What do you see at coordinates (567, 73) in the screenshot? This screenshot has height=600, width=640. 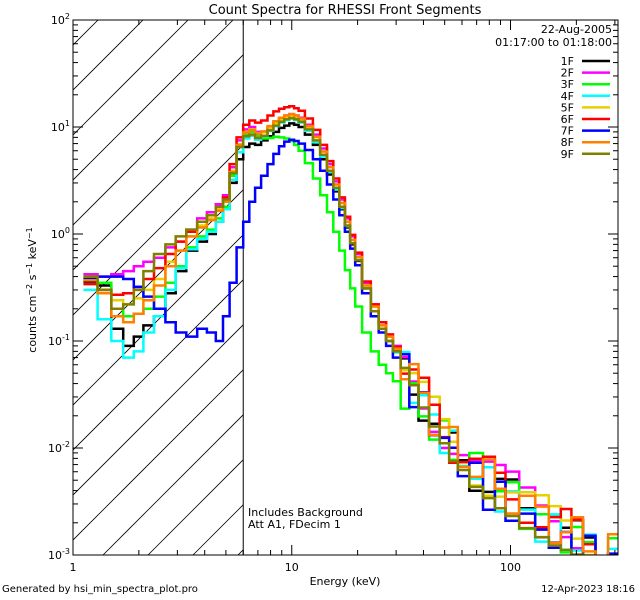 I see `legend-label: 2F` at bounding box center [567, 73].